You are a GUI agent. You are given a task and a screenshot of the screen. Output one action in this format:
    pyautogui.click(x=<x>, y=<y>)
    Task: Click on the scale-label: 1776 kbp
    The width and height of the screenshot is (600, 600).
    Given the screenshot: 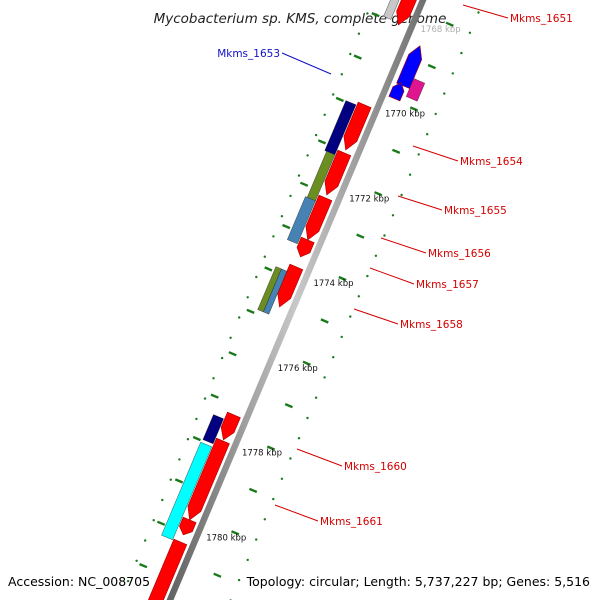 What is the action you would take?
    pyautogui.click(x=298, y=369)
    